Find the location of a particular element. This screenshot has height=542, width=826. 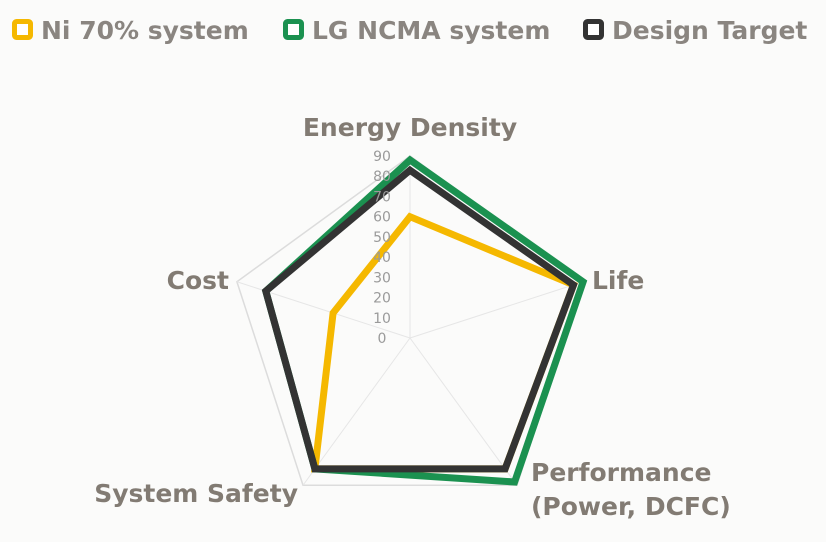

legend-label: Design Target is located at coordinates (709, 30).